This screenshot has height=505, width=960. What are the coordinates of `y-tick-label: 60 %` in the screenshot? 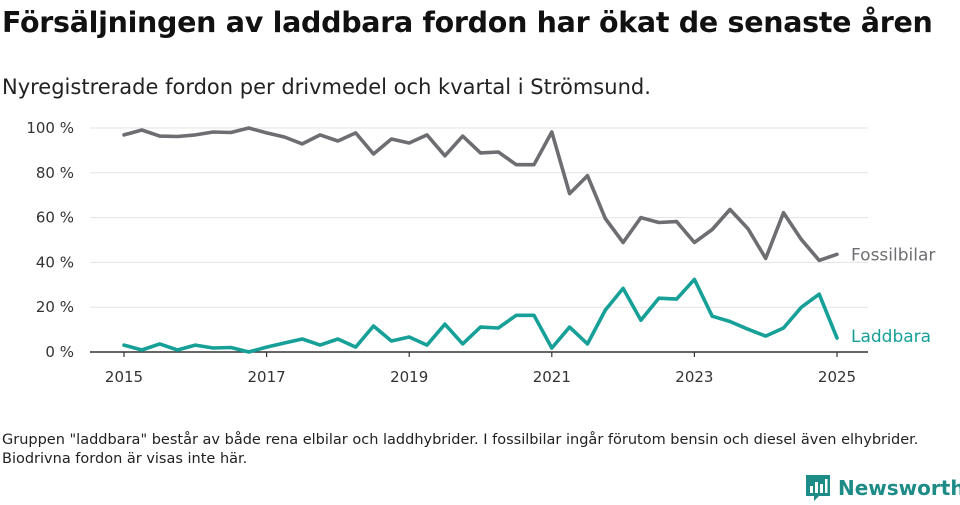 It's located at (55, 218).